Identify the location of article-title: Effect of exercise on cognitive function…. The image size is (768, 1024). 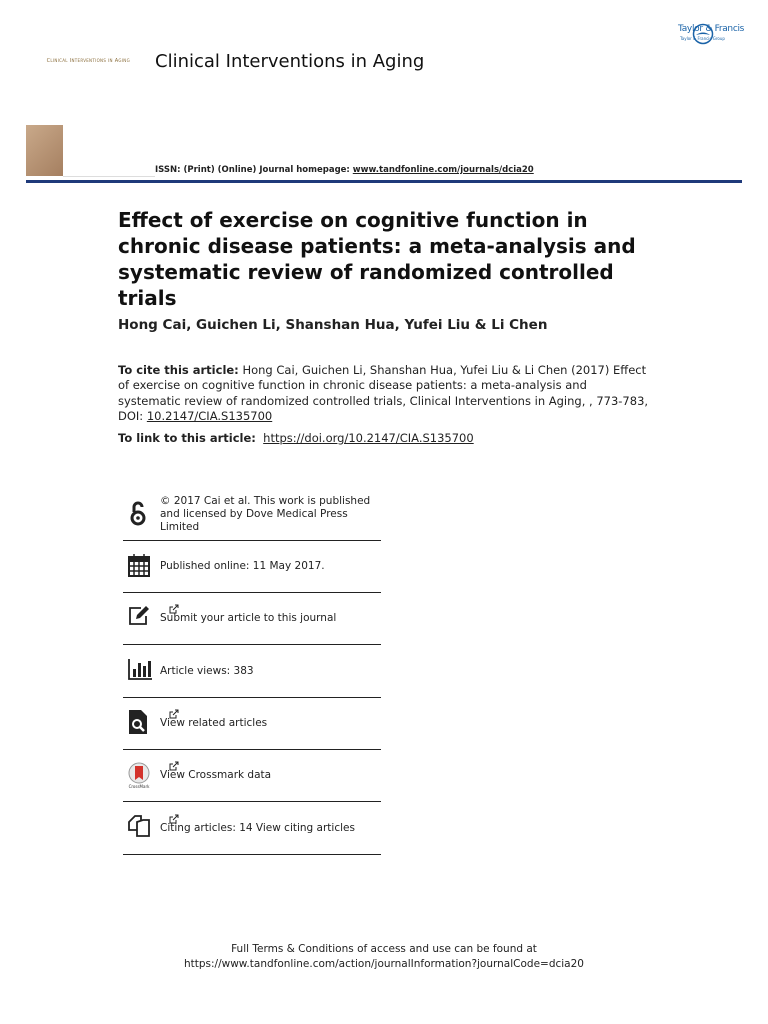
(377, 259).